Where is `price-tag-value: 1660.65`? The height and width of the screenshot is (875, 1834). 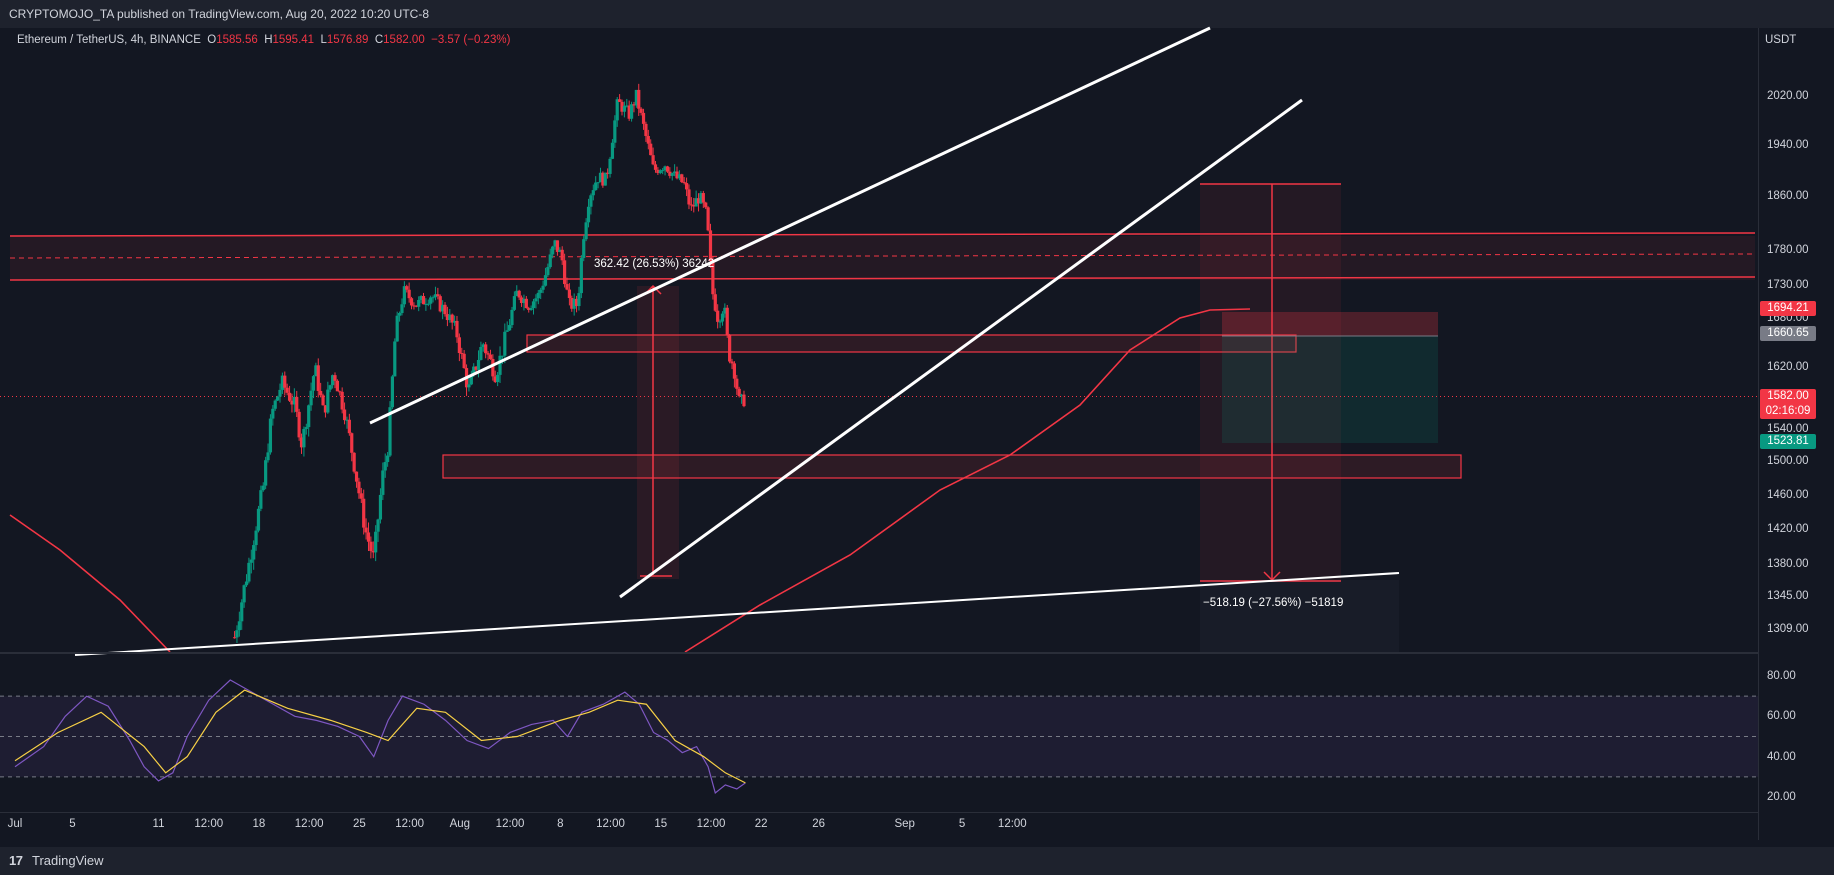 price-tag-value: 1660.65 is located at coordinates (1788, 333).